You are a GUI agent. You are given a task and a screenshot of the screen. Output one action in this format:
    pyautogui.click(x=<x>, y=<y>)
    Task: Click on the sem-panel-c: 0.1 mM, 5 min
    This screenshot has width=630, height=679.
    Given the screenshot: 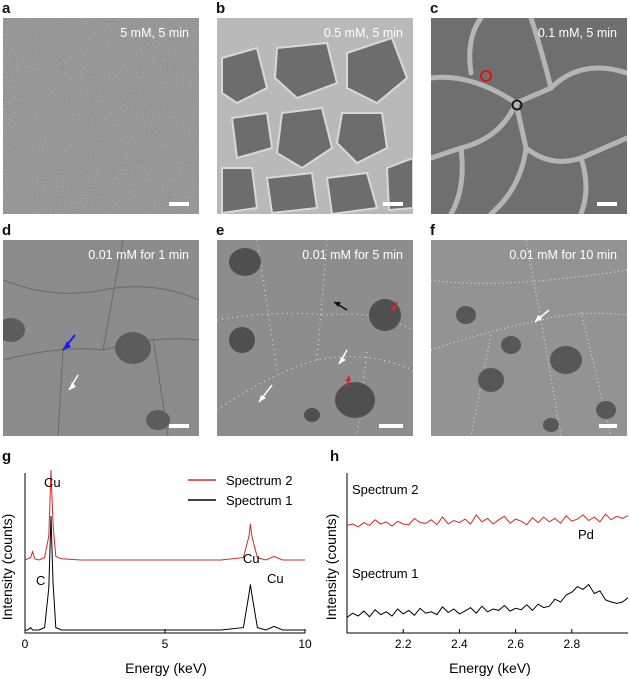 What is the action you would take?
    pyautogui.click(x=529, y=116)
    